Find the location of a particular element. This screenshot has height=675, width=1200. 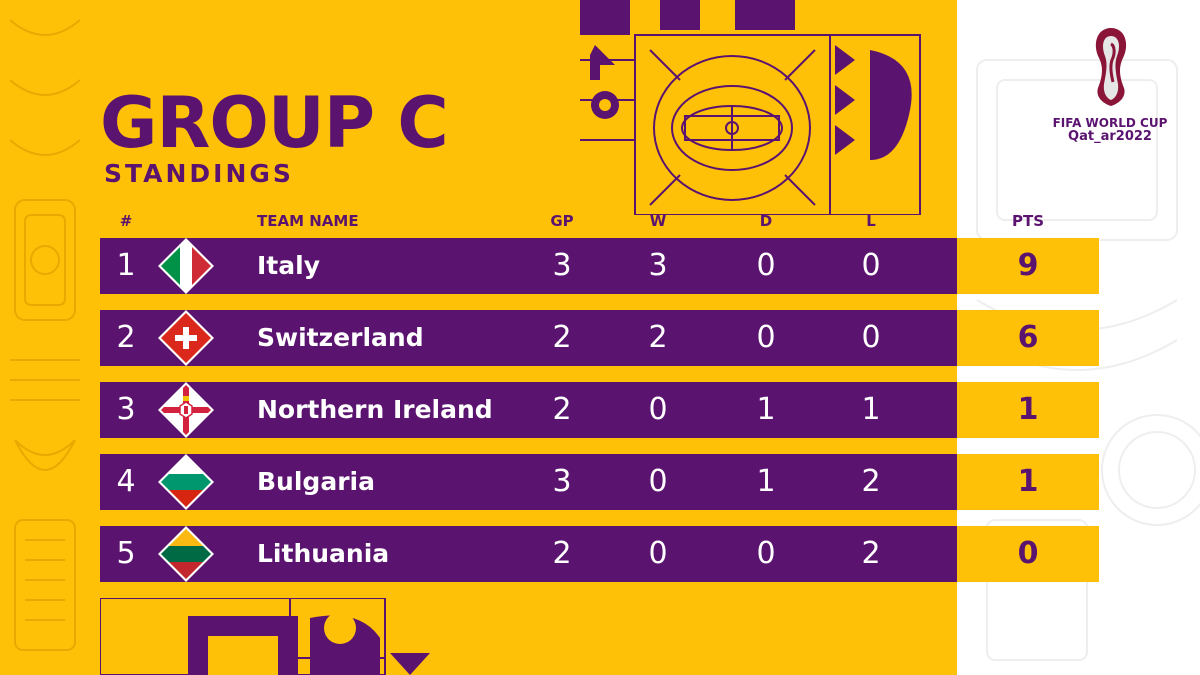

northern-ireland-flag-icon is located at coordinates (186, 410).